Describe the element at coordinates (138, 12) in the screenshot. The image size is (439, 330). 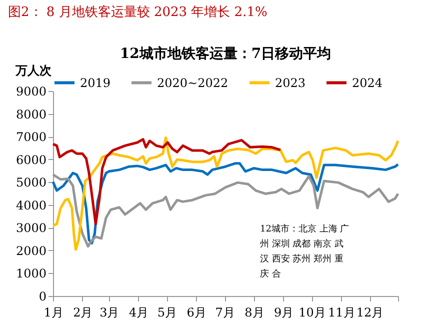
I see `chart-title: 图2： 8 月地铁客运量较 2023 年增长 2.1%` at that location.